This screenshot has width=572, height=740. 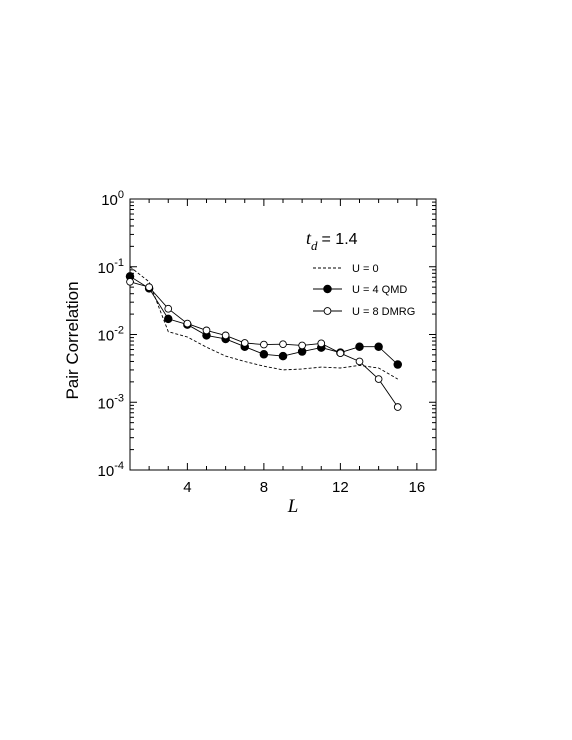 I want to click on y-tick-label: 10⁻², so click(x=111, y=335).